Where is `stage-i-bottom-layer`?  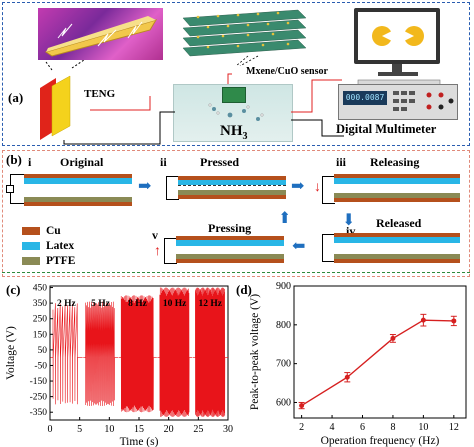
stage-i-bottom-layer is located at coordinates (78, 201).